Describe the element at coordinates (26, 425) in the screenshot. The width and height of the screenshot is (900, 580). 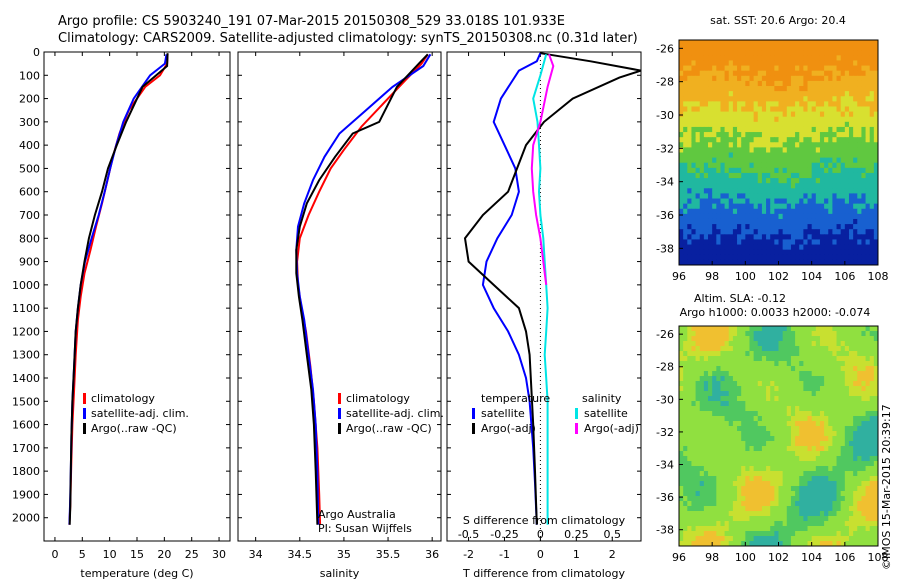
I see `depth-tick-label: 1600` at that location.